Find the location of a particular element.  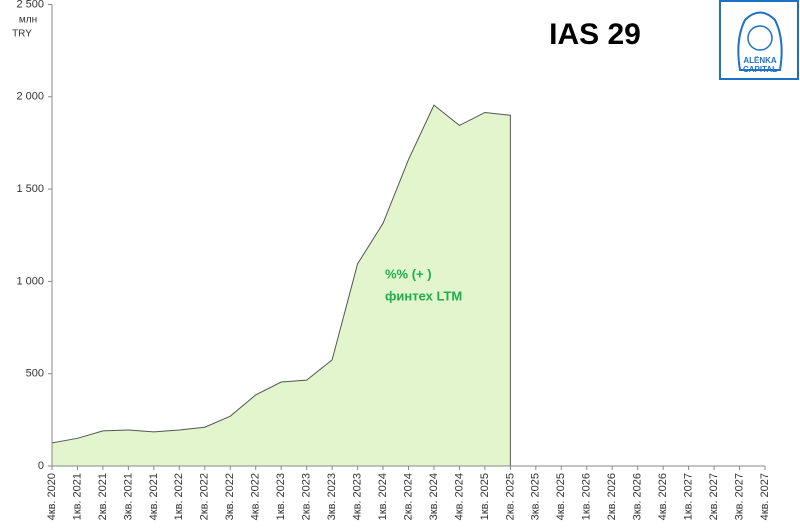

logo-frame is located at coordinates (759, 40).